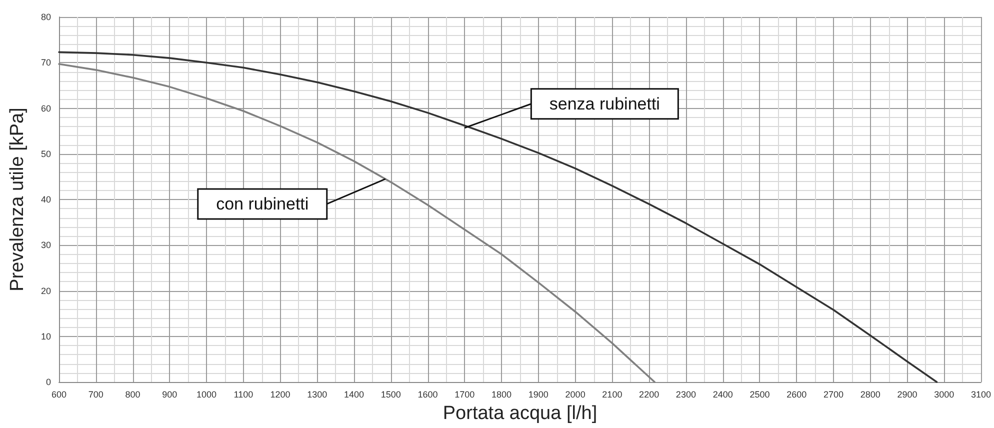 Image resolution: width=994 pixels, height=428 pixels. What do you see at coordinates (48, 382) in the screenshot?
I see `y-tick-label: 0` at bounding box center [48, 382].